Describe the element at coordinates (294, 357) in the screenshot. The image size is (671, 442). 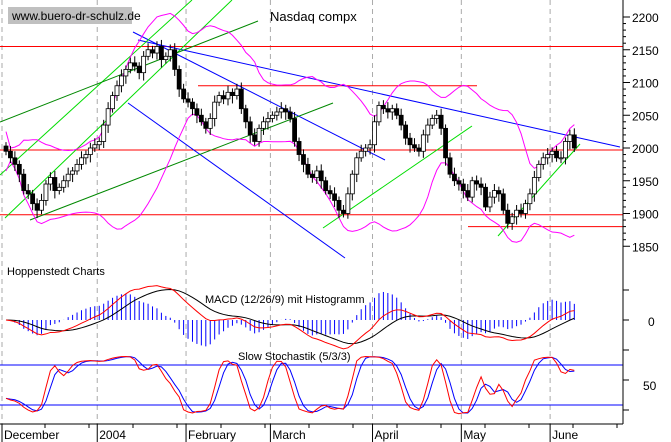
I see `stoch-label: Slow Stochastik (5/3/3)` at that location.